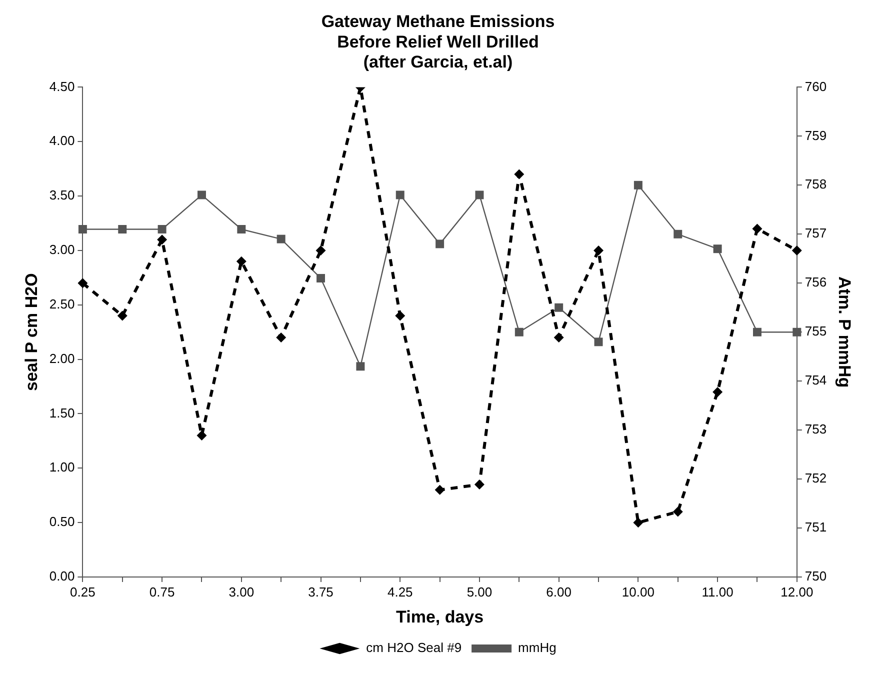  Describe the element at coordinates (815, 380) in the screenshot. I see `y2-tick-label: 754` at that location.